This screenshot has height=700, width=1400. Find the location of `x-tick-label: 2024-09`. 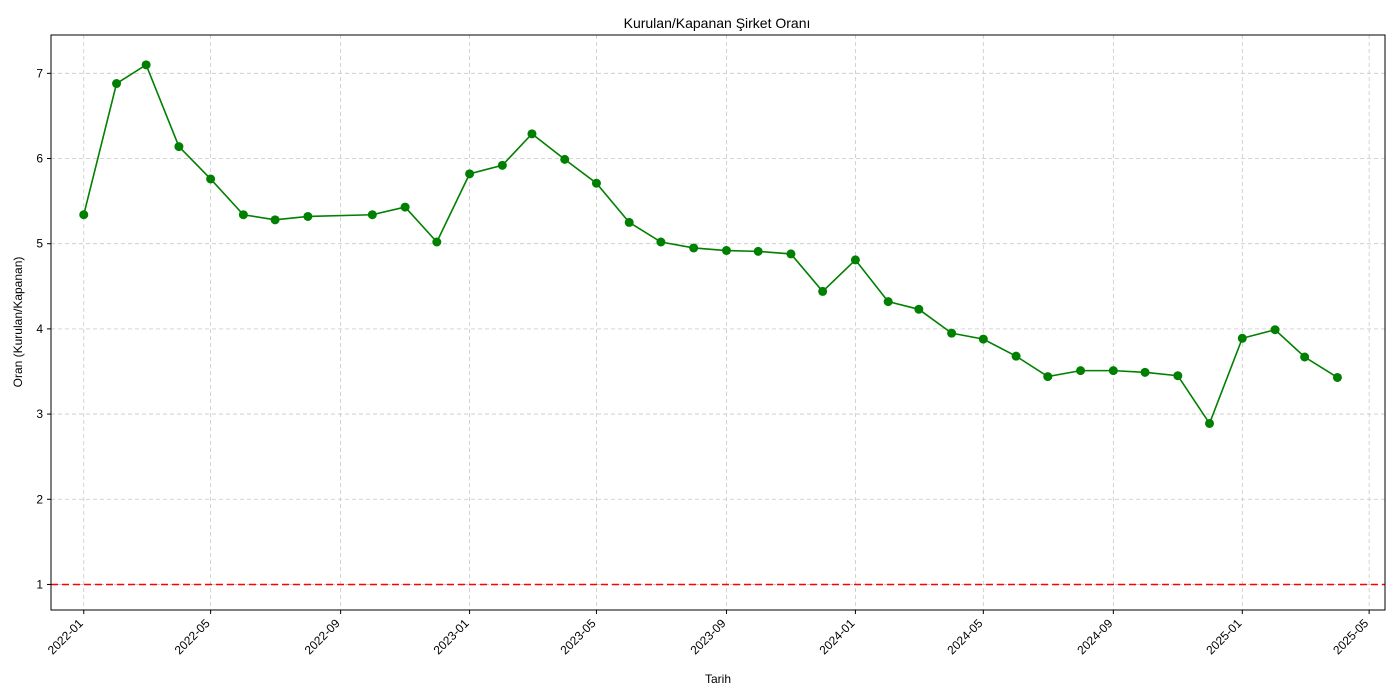

x-tick-label: 2024-09 is located at coordinates (1094, 636).